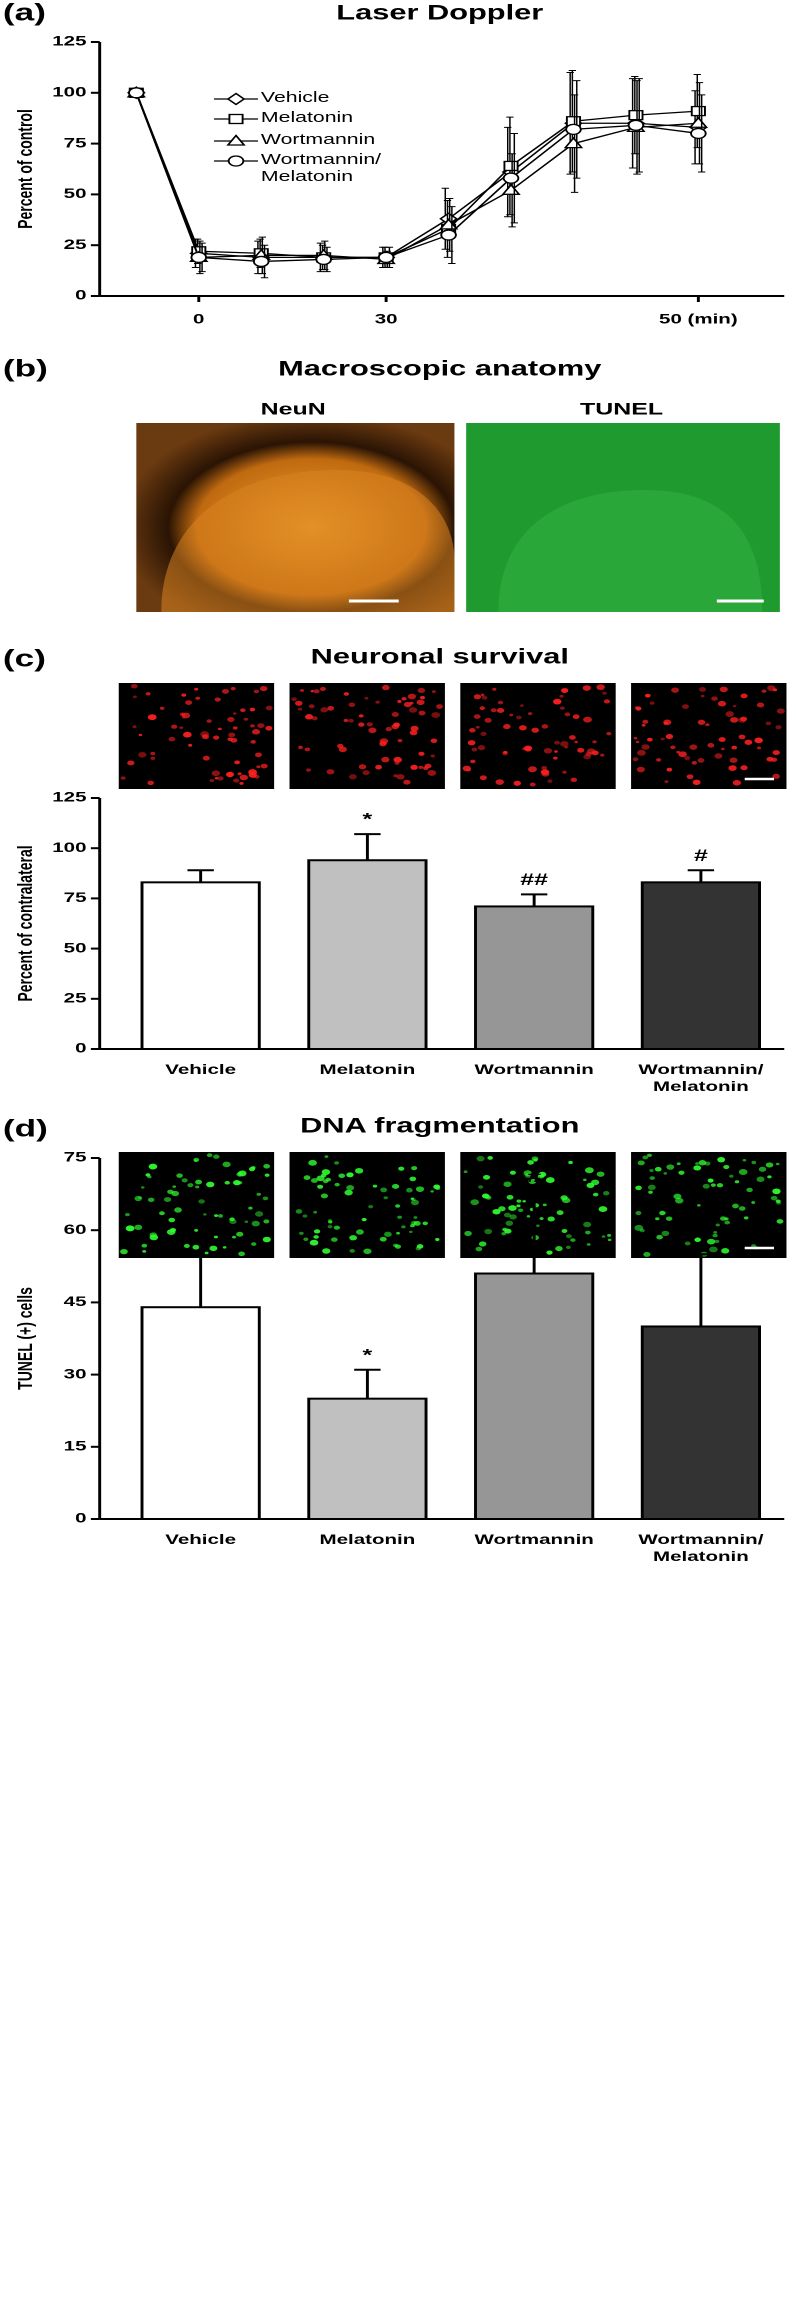 This screenshot has height=2300, width=796. I want to click on panel-label: (a), so click(24, 13).